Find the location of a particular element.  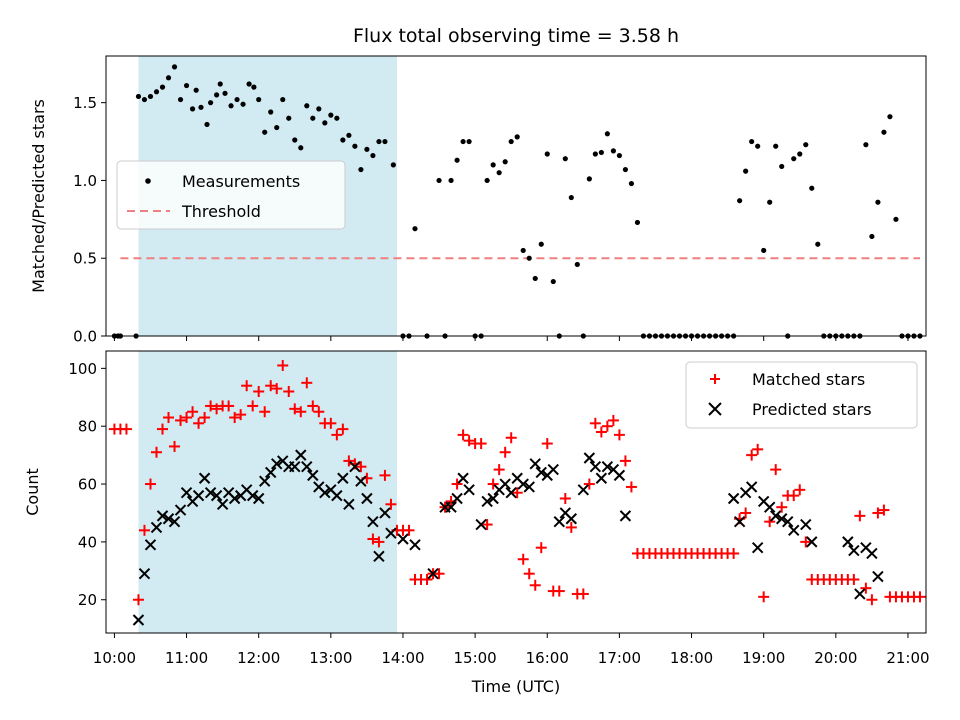

bottom-xtick-label: 15:00 is located at coordinates (475, 658).